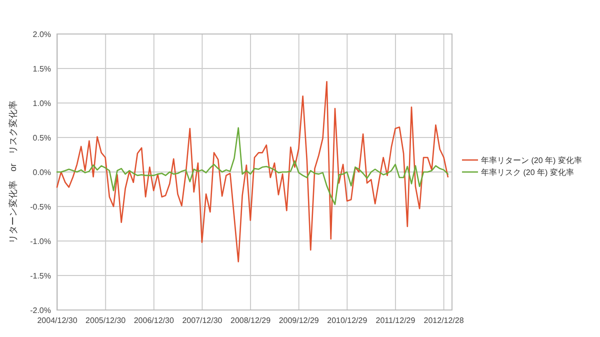 Image resolution: width=600 pixels, height=337 pixels. I want to click on y-axis-title: リターン変化率 or リスク変化率, so click(13, 172).